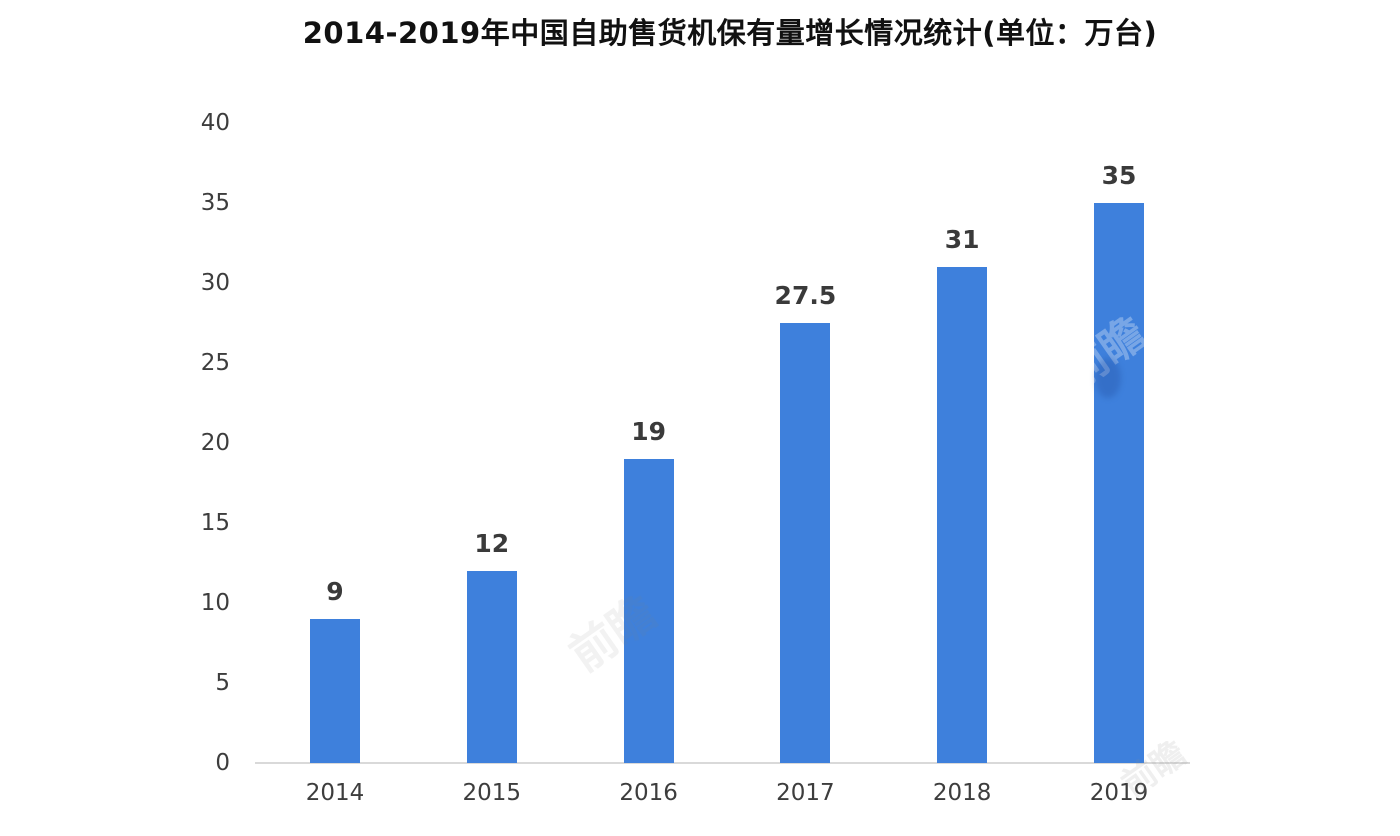 This screenshot has width=1400, height=836. Describe the element at coordinates (722, 763) in the screenshot. I see `x-axis-line` at that location.